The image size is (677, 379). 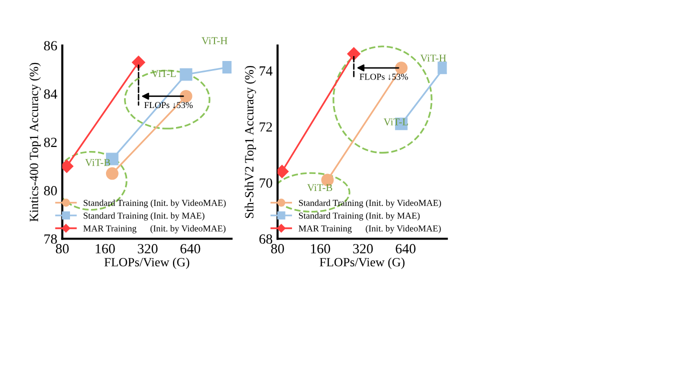 What do you see at coordinates (50, 143) in the screenshot?
I see `y-tick-label: 82` at bounding box center [50, 143].